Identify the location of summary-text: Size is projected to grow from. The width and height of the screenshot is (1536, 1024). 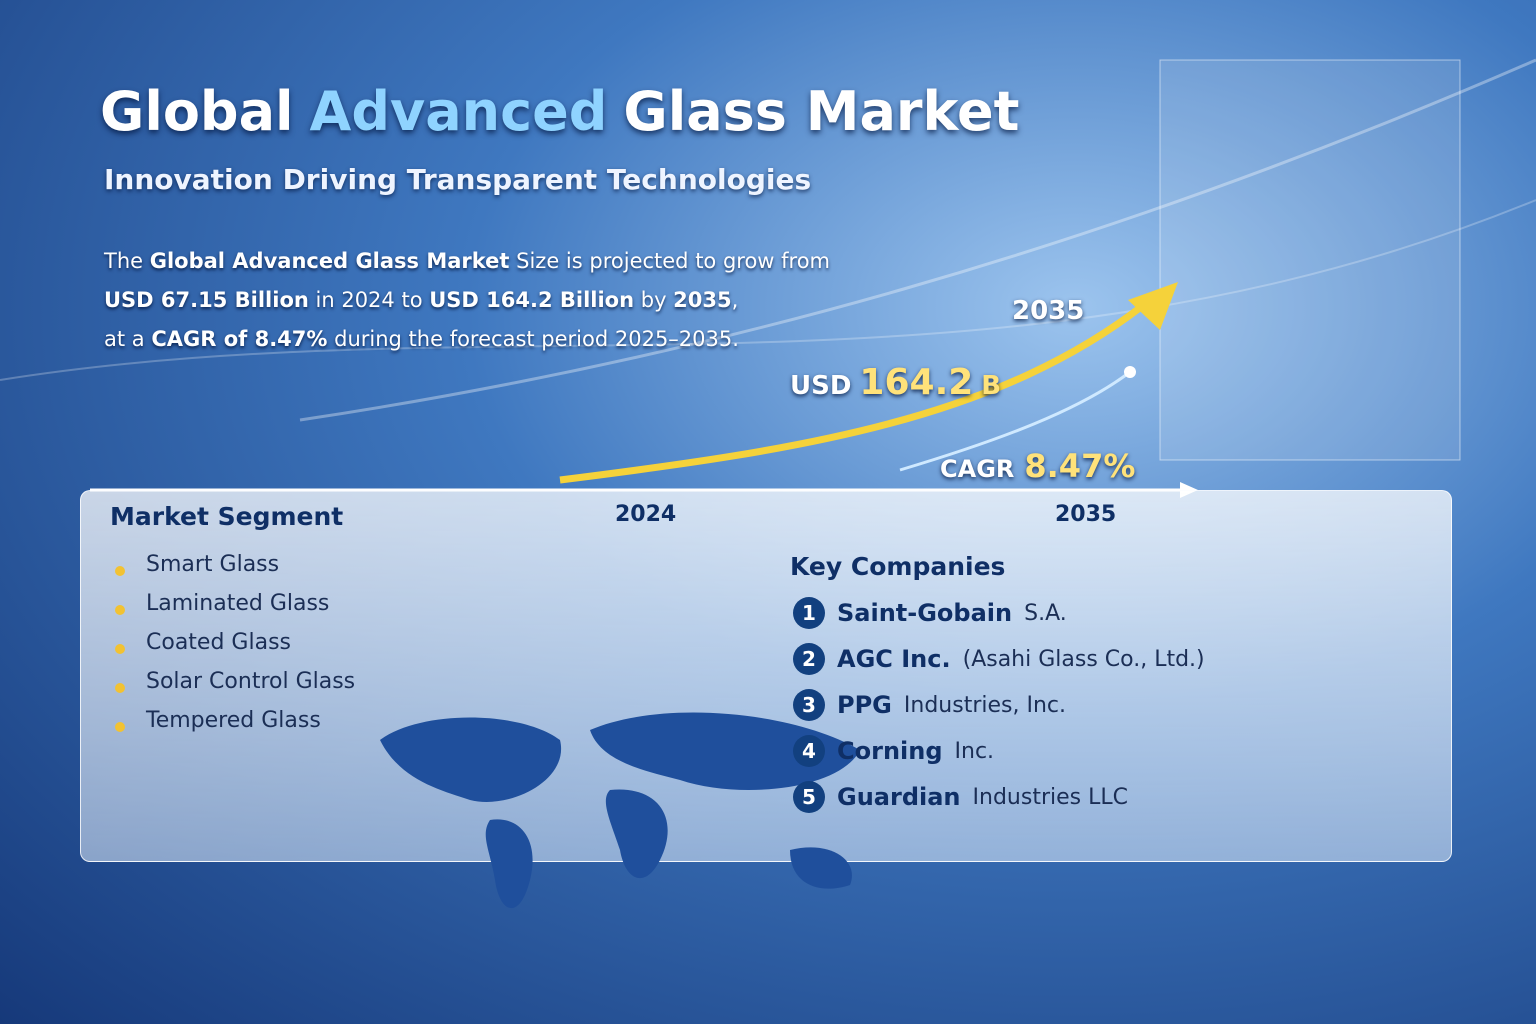
(670, 261).